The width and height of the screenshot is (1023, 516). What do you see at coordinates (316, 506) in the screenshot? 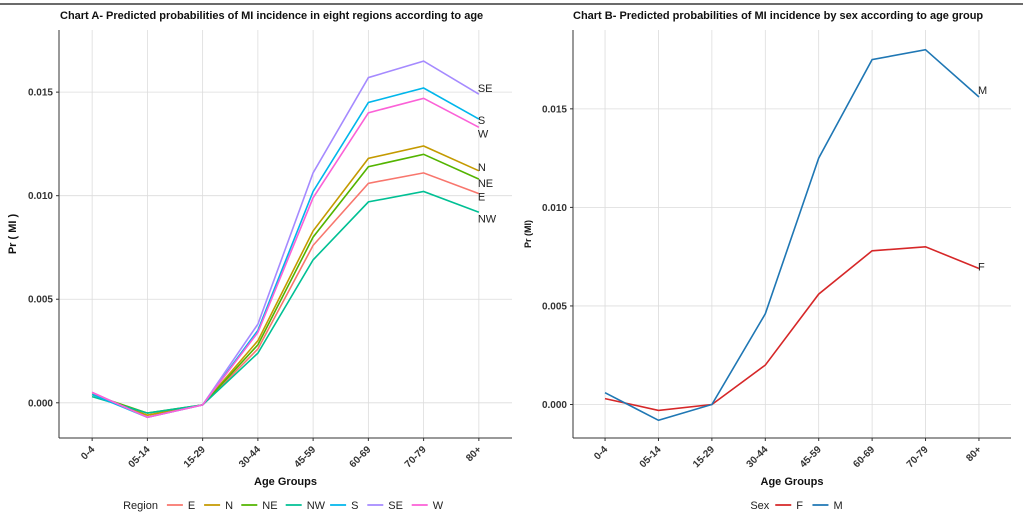
I see `legend-label: NW` at bounding box center [316, 506].